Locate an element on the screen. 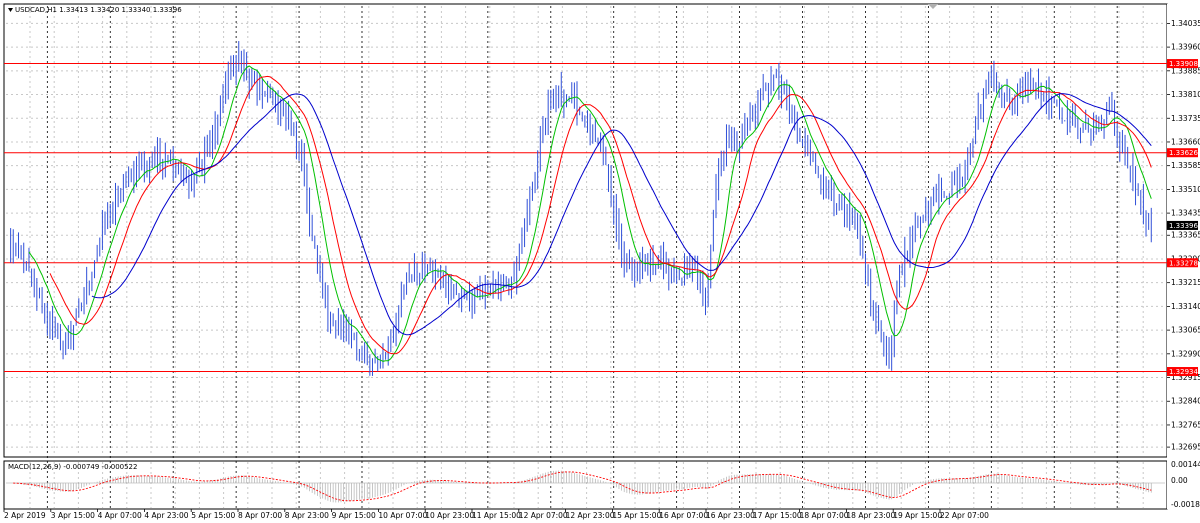 This screenshot has height=523, width=1200. y-tick-label: 1.33435 is located at coordinates (1185, 213).